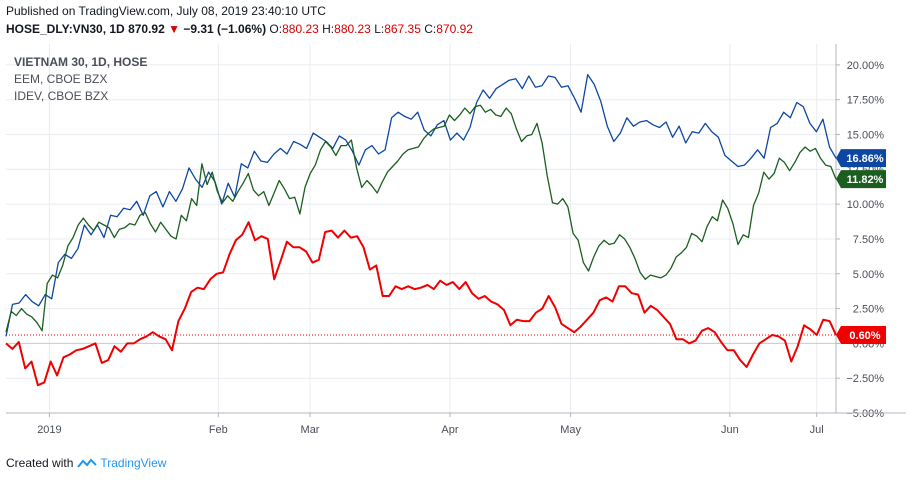  Describe the element at coordinates (379, 29) in the screenshot. I see `low-label: L:` at that location.